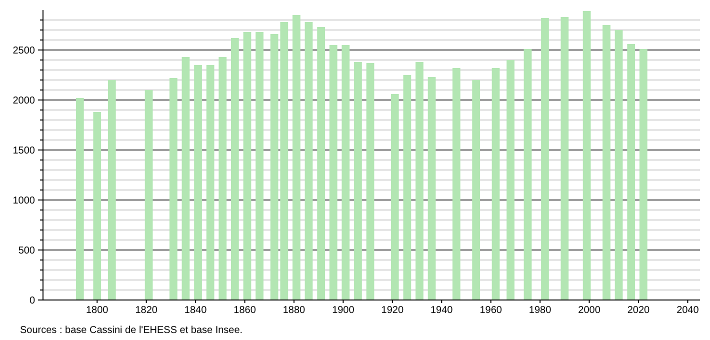 Image resolution: width=710 pixels, height=340 pixels. I want to click on y-tick-label: 0, so click(32, 301).